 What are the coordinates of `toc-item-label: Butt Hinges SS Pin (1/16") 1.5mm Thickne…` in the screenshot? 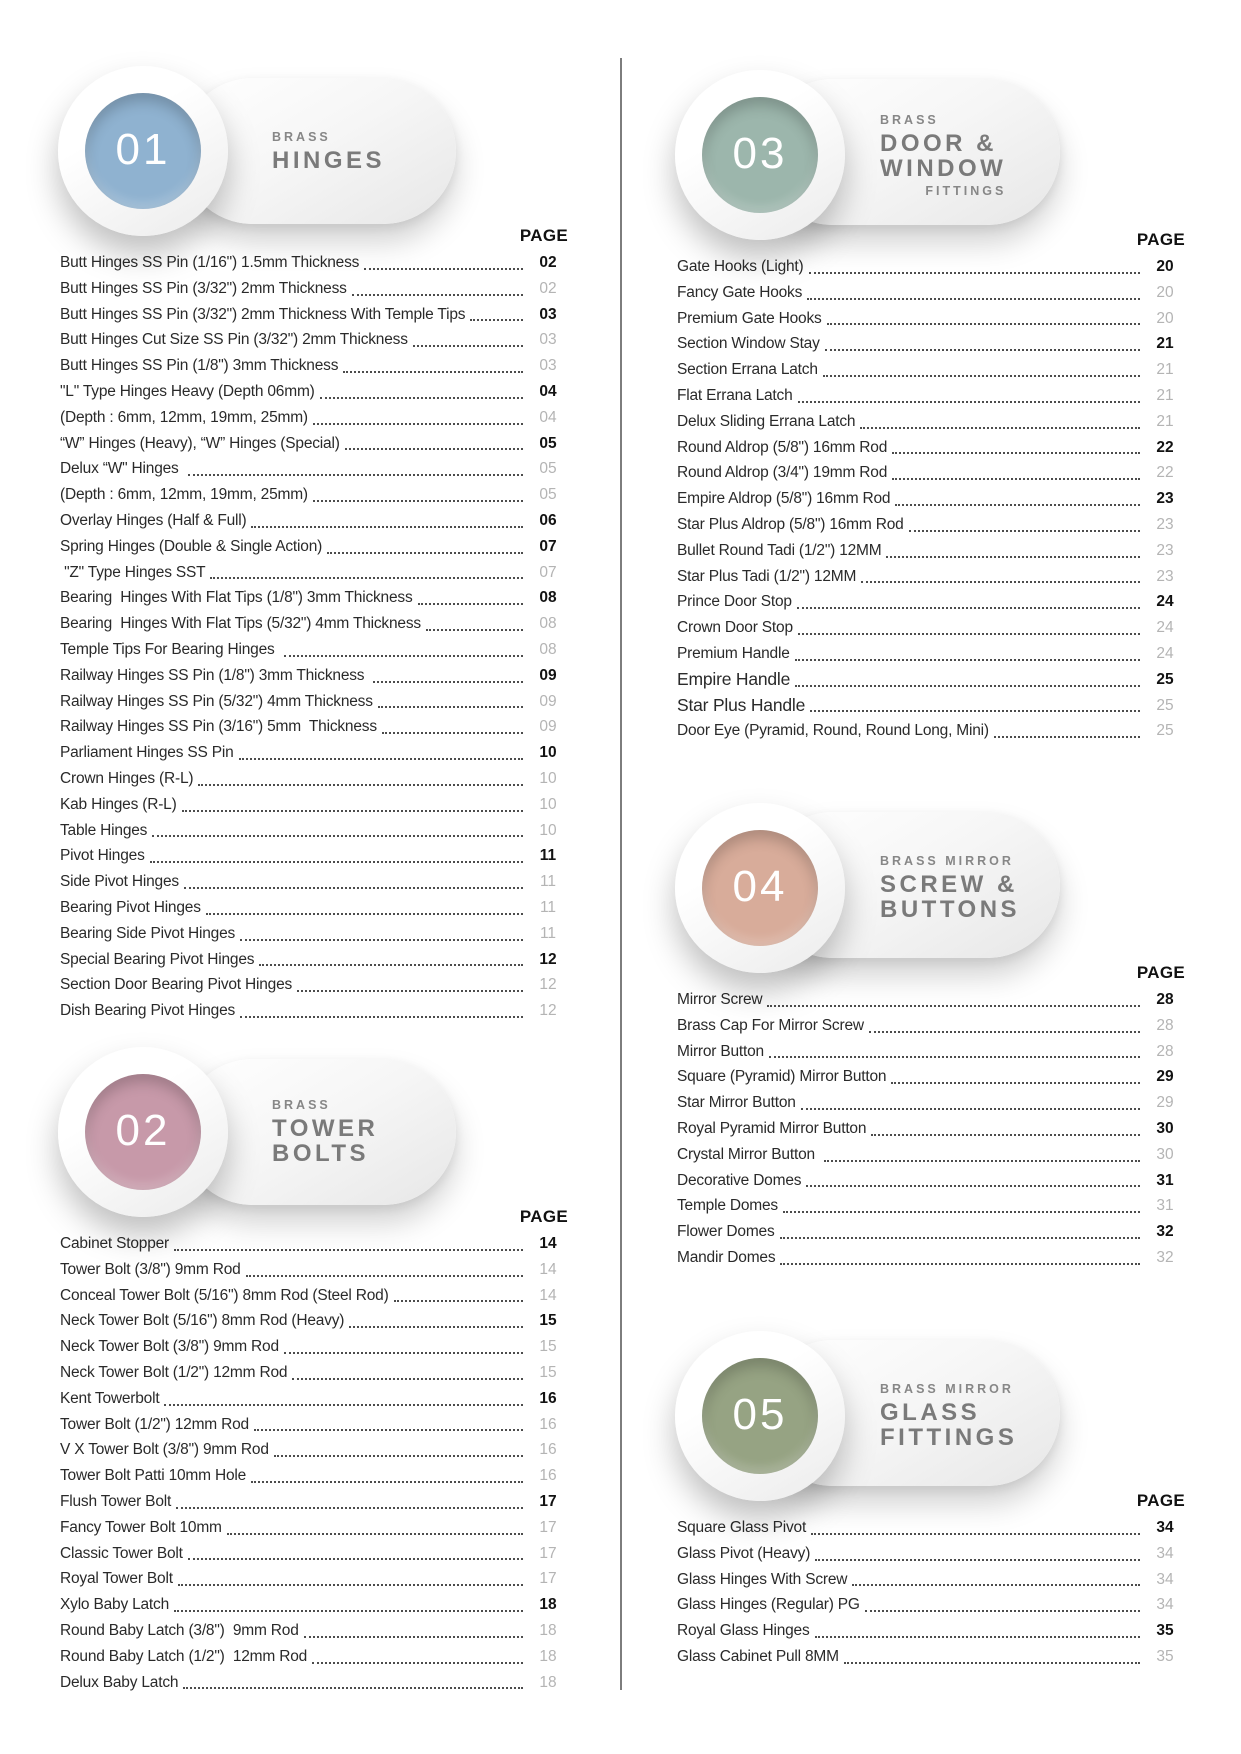 It's located at (210, 262).